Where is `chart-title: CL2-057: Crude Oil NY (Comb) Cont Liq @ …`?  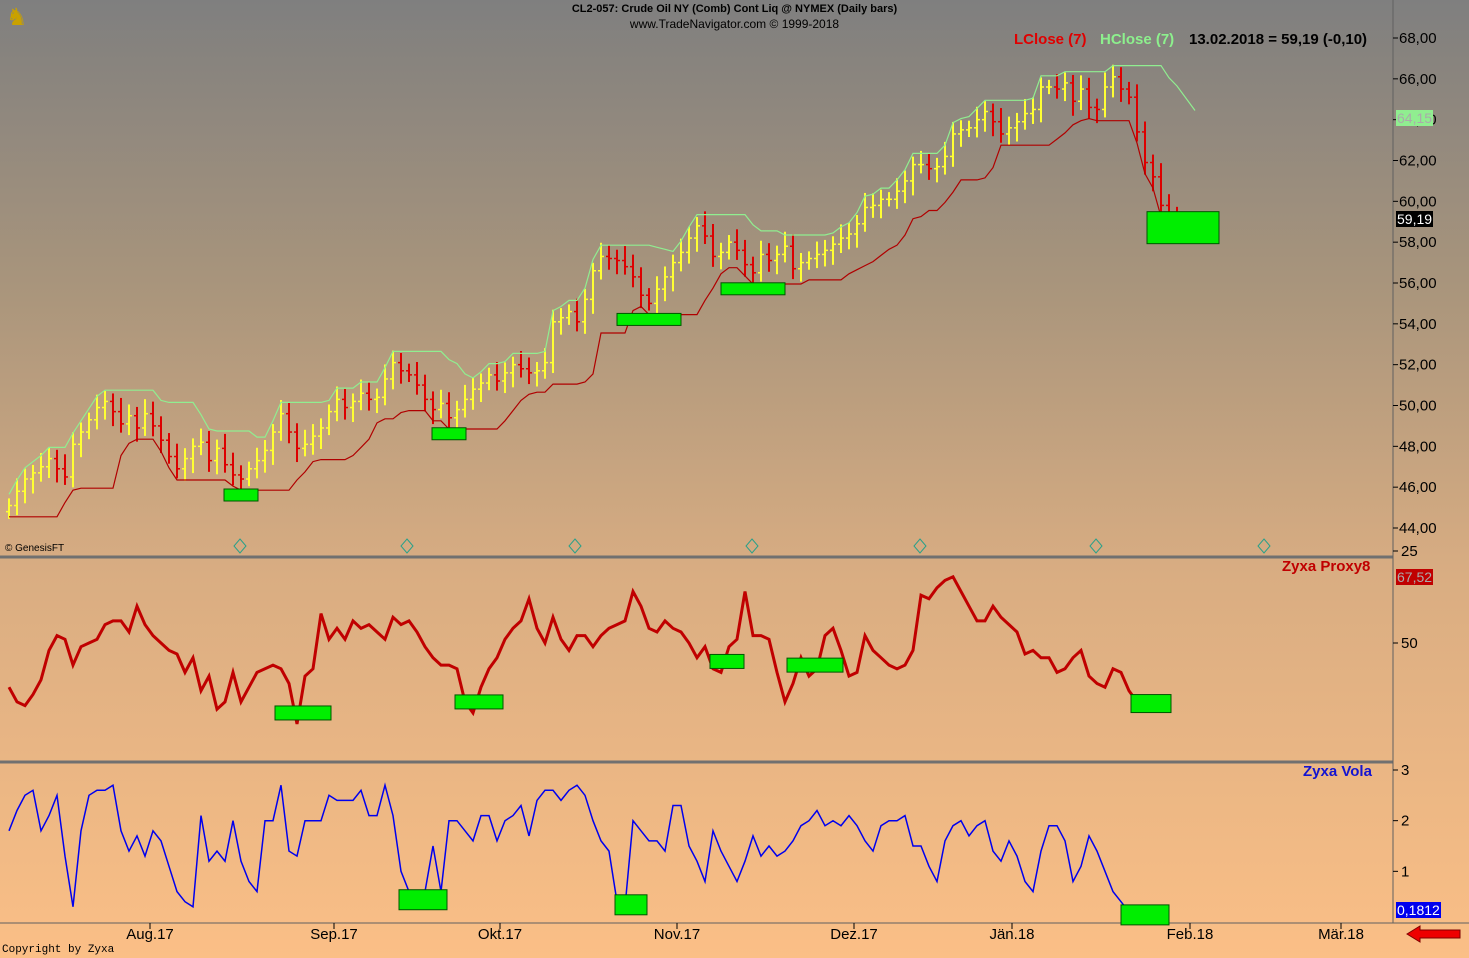
chart-title: CL2-057: Crude Oil NY (Comb) Cont Liq @ … is located at coordinates (734, 9).